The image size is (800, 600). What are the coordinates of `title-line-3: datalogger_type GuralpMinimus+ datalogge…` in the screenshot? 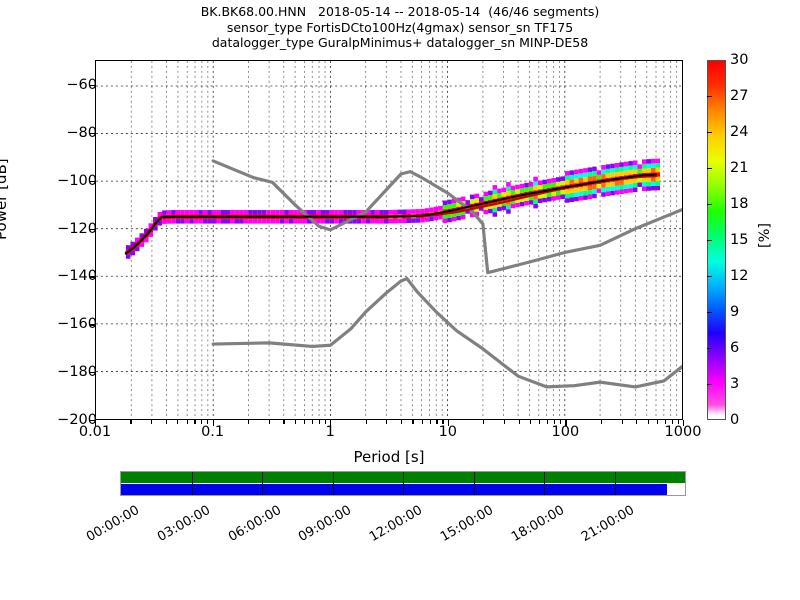 It's located at (400, 42).